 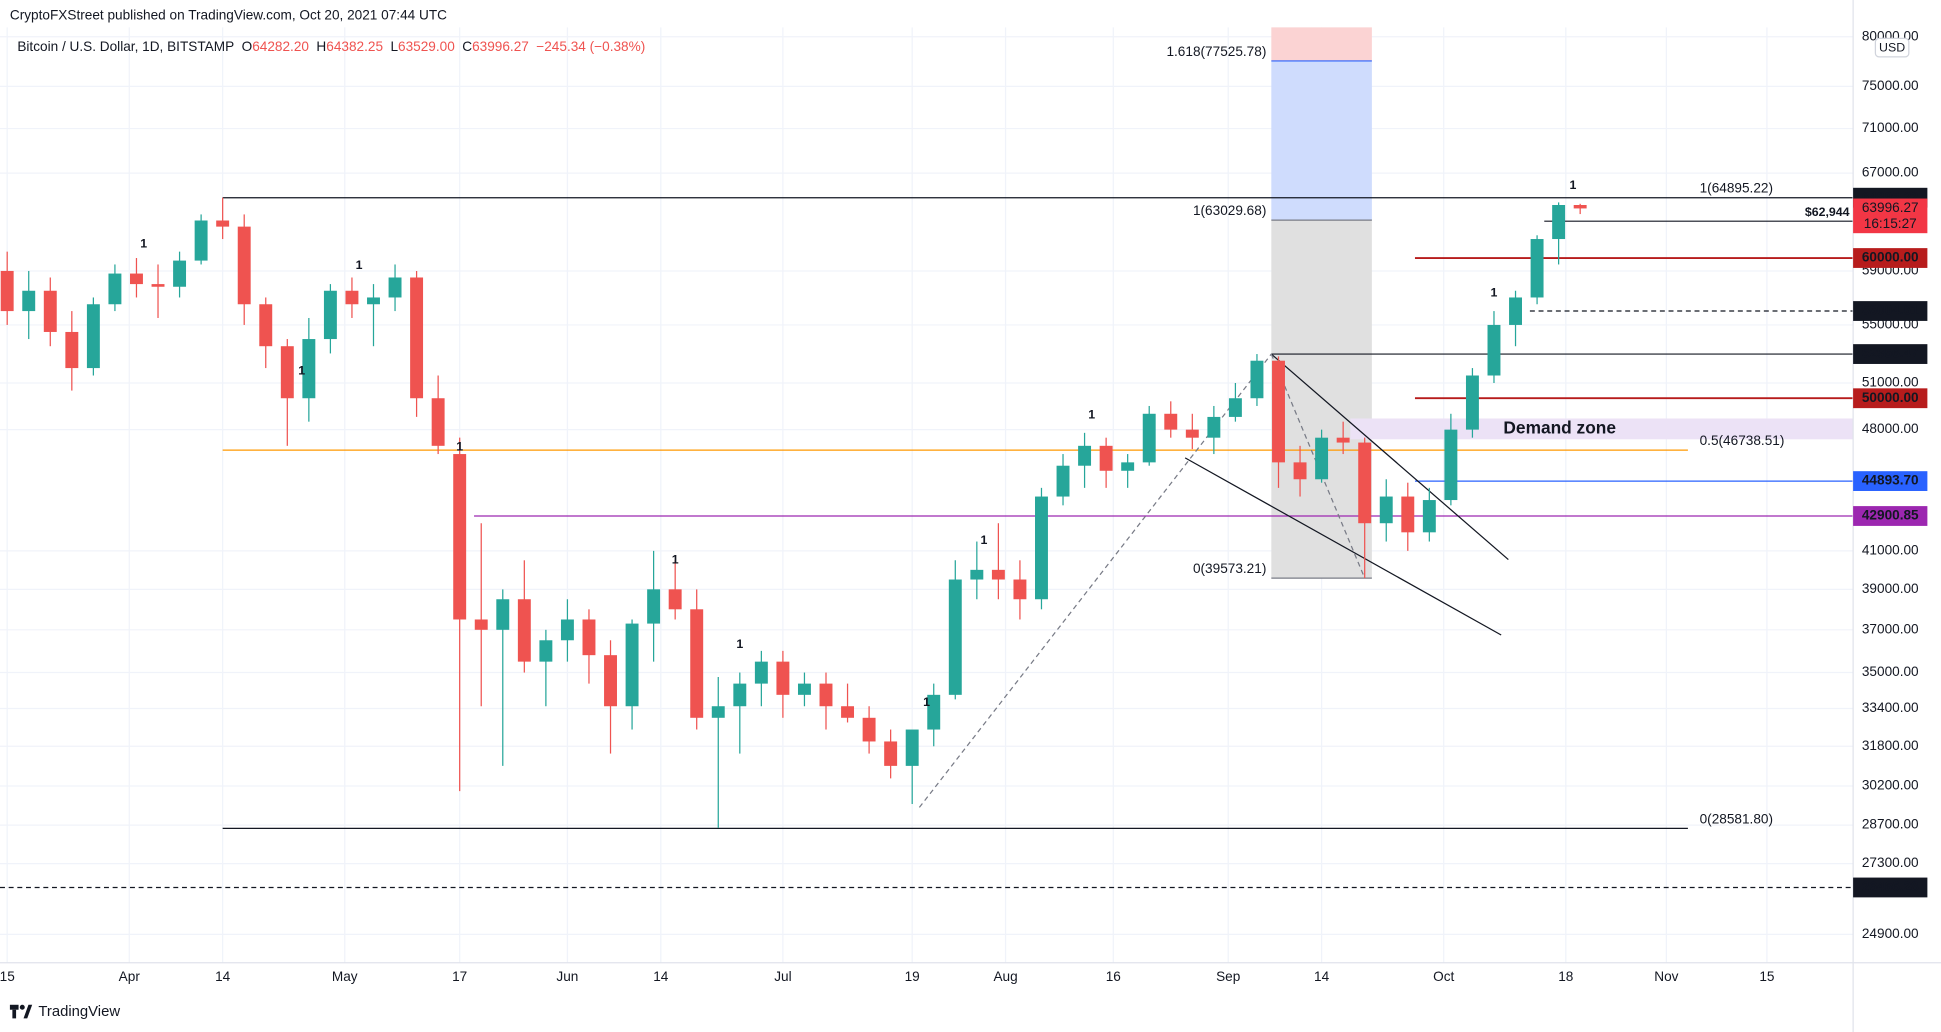 I want to click on x-tick-label: 19, so click(x=912, y=976).